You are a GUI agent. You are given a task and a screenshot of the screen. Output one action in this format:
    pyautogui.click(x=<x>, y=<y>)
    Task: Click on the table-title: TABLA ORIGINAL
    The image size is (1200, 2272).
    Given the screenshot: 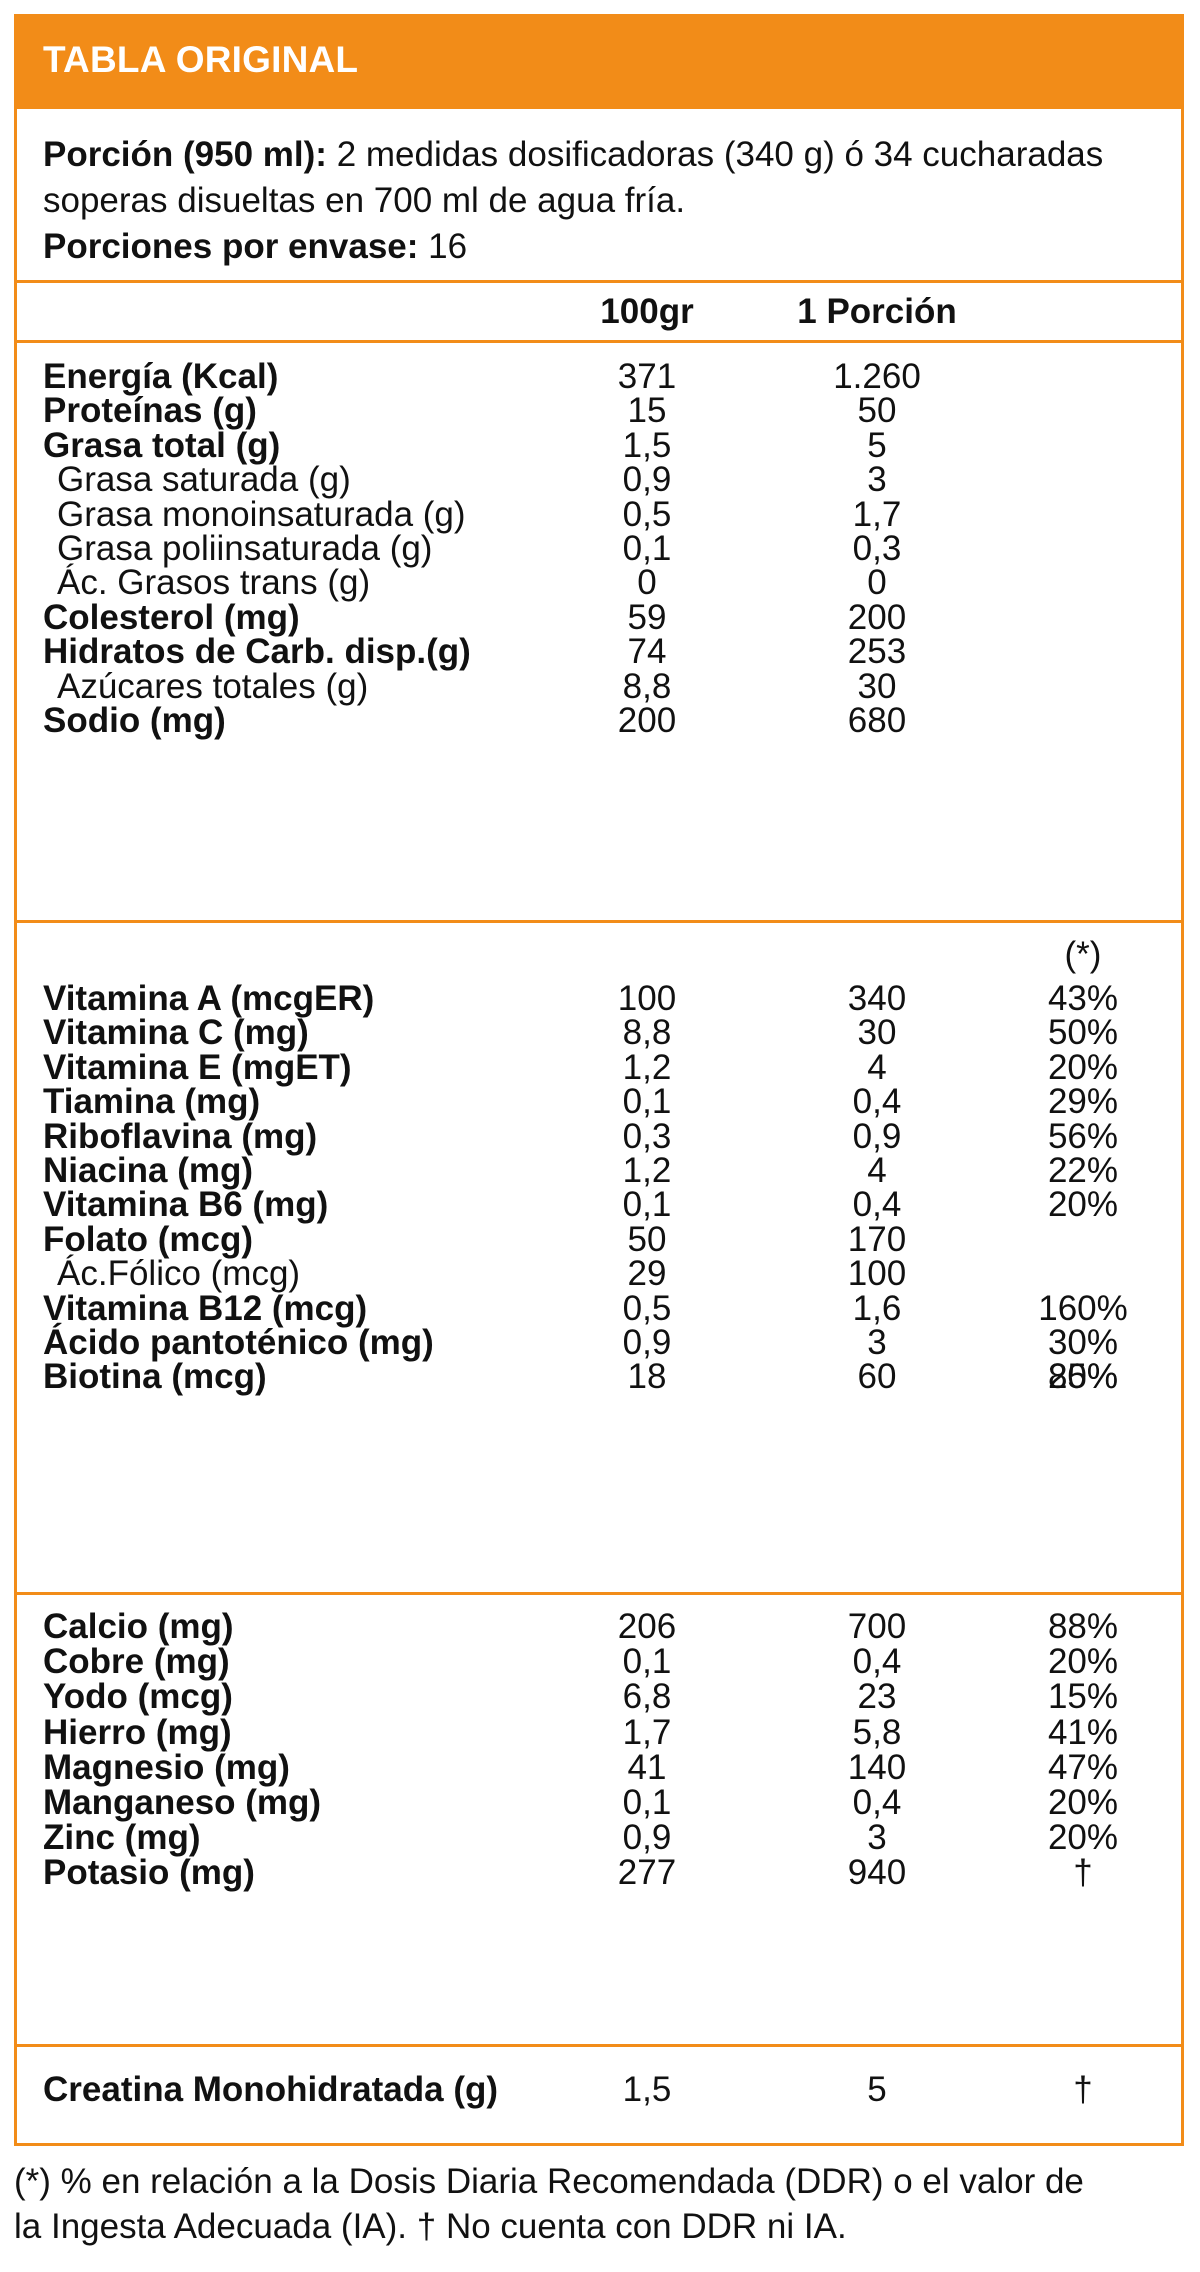 What is the action you would take?
    pyautogui.click(x=201, y=59)
    